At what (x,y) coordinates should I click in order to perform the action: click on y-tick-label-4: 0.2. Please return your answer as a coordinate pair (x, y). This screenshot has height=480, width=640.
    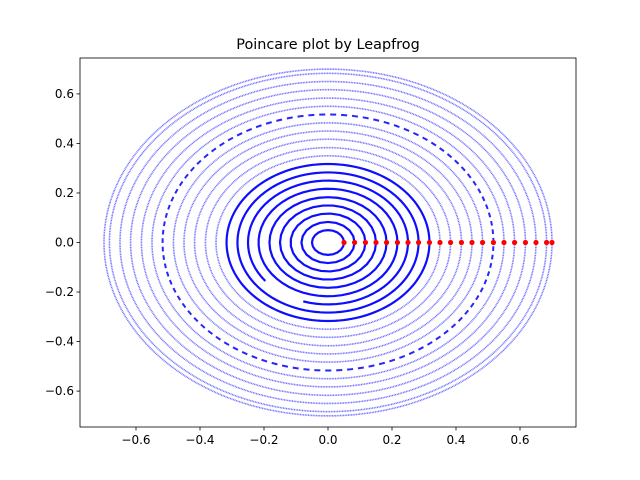
    Looking at the image, I should click on (64, 193).